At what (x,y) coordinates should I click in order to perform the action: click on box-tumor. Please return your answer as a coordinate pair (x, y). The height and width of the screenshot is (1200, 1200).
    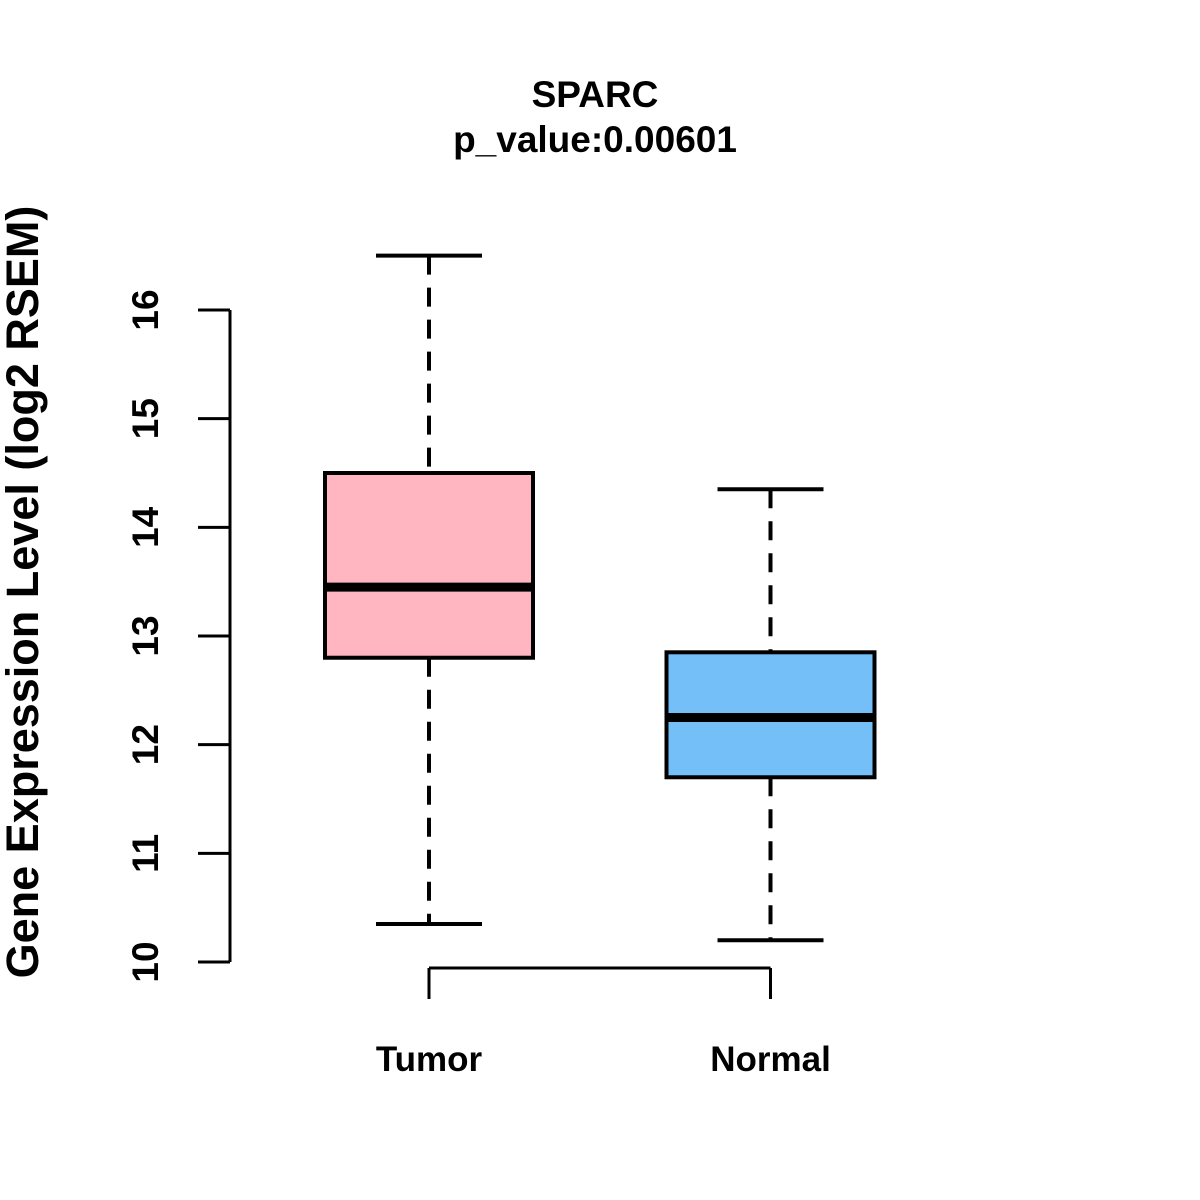
    Looking at the image, I should click on (429, 565).